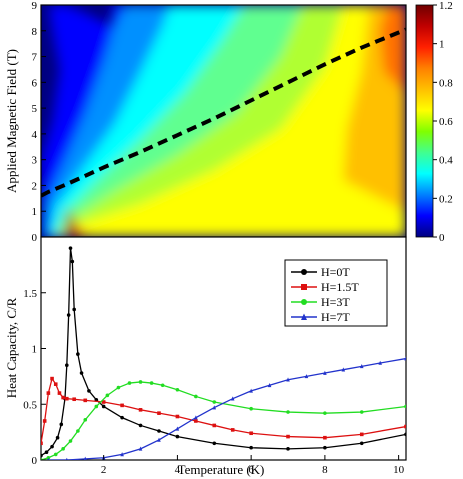 This screenshot has width=463, height=479. What do you see at coordinates (34, 377) in the screenshot?
I see `line-y-ticks: 0 0.5 1 1.5` at bounding box center [34, 377].